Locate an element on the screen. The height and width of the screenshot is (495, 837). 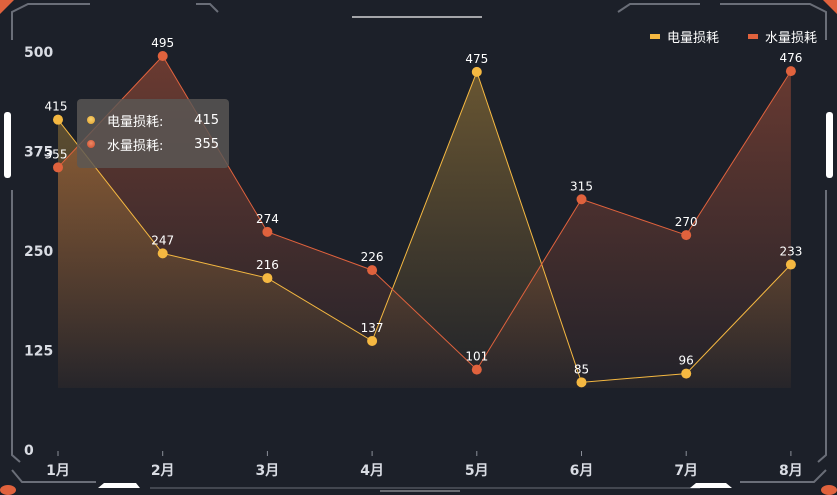
legend: 电量损耗 水量损耗 is located at coordinates (733, 38).